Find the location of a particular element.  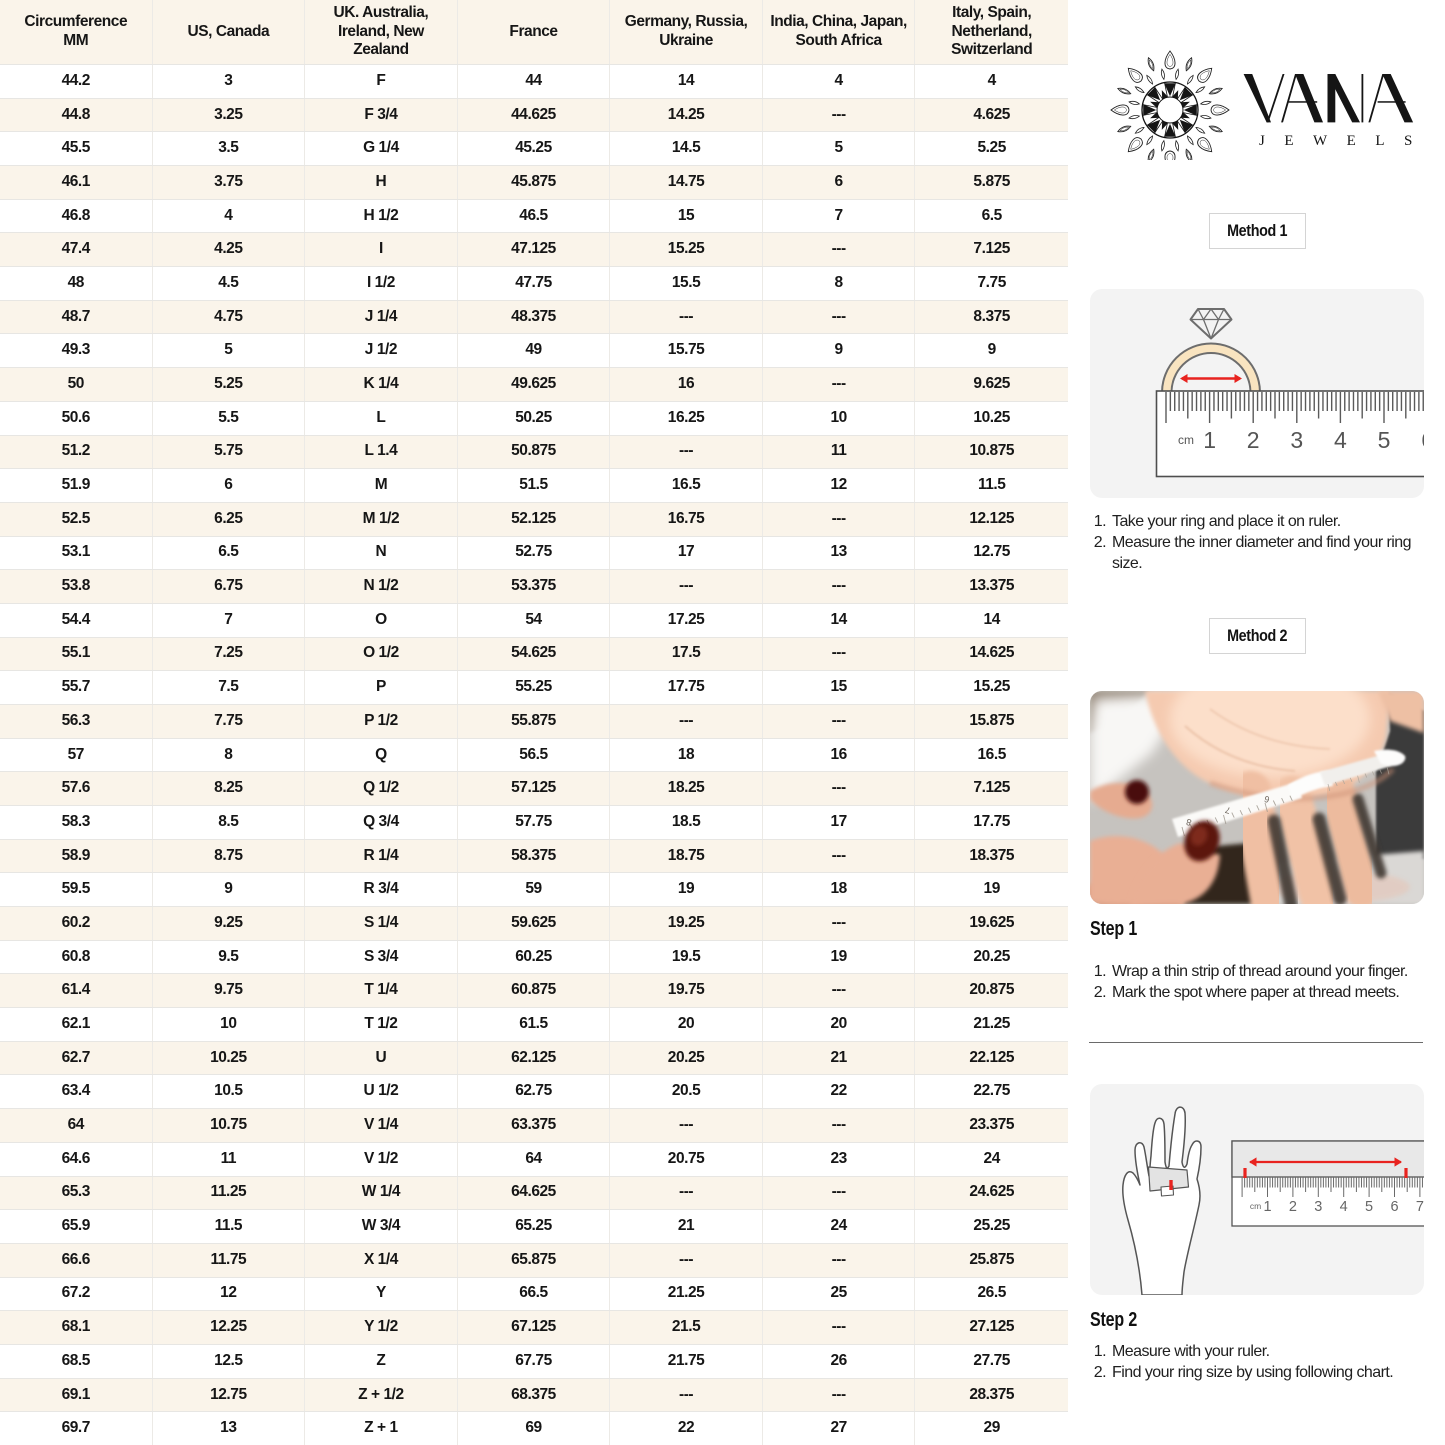

svg-text: JEWELS is located at coordinates (1344, 141).